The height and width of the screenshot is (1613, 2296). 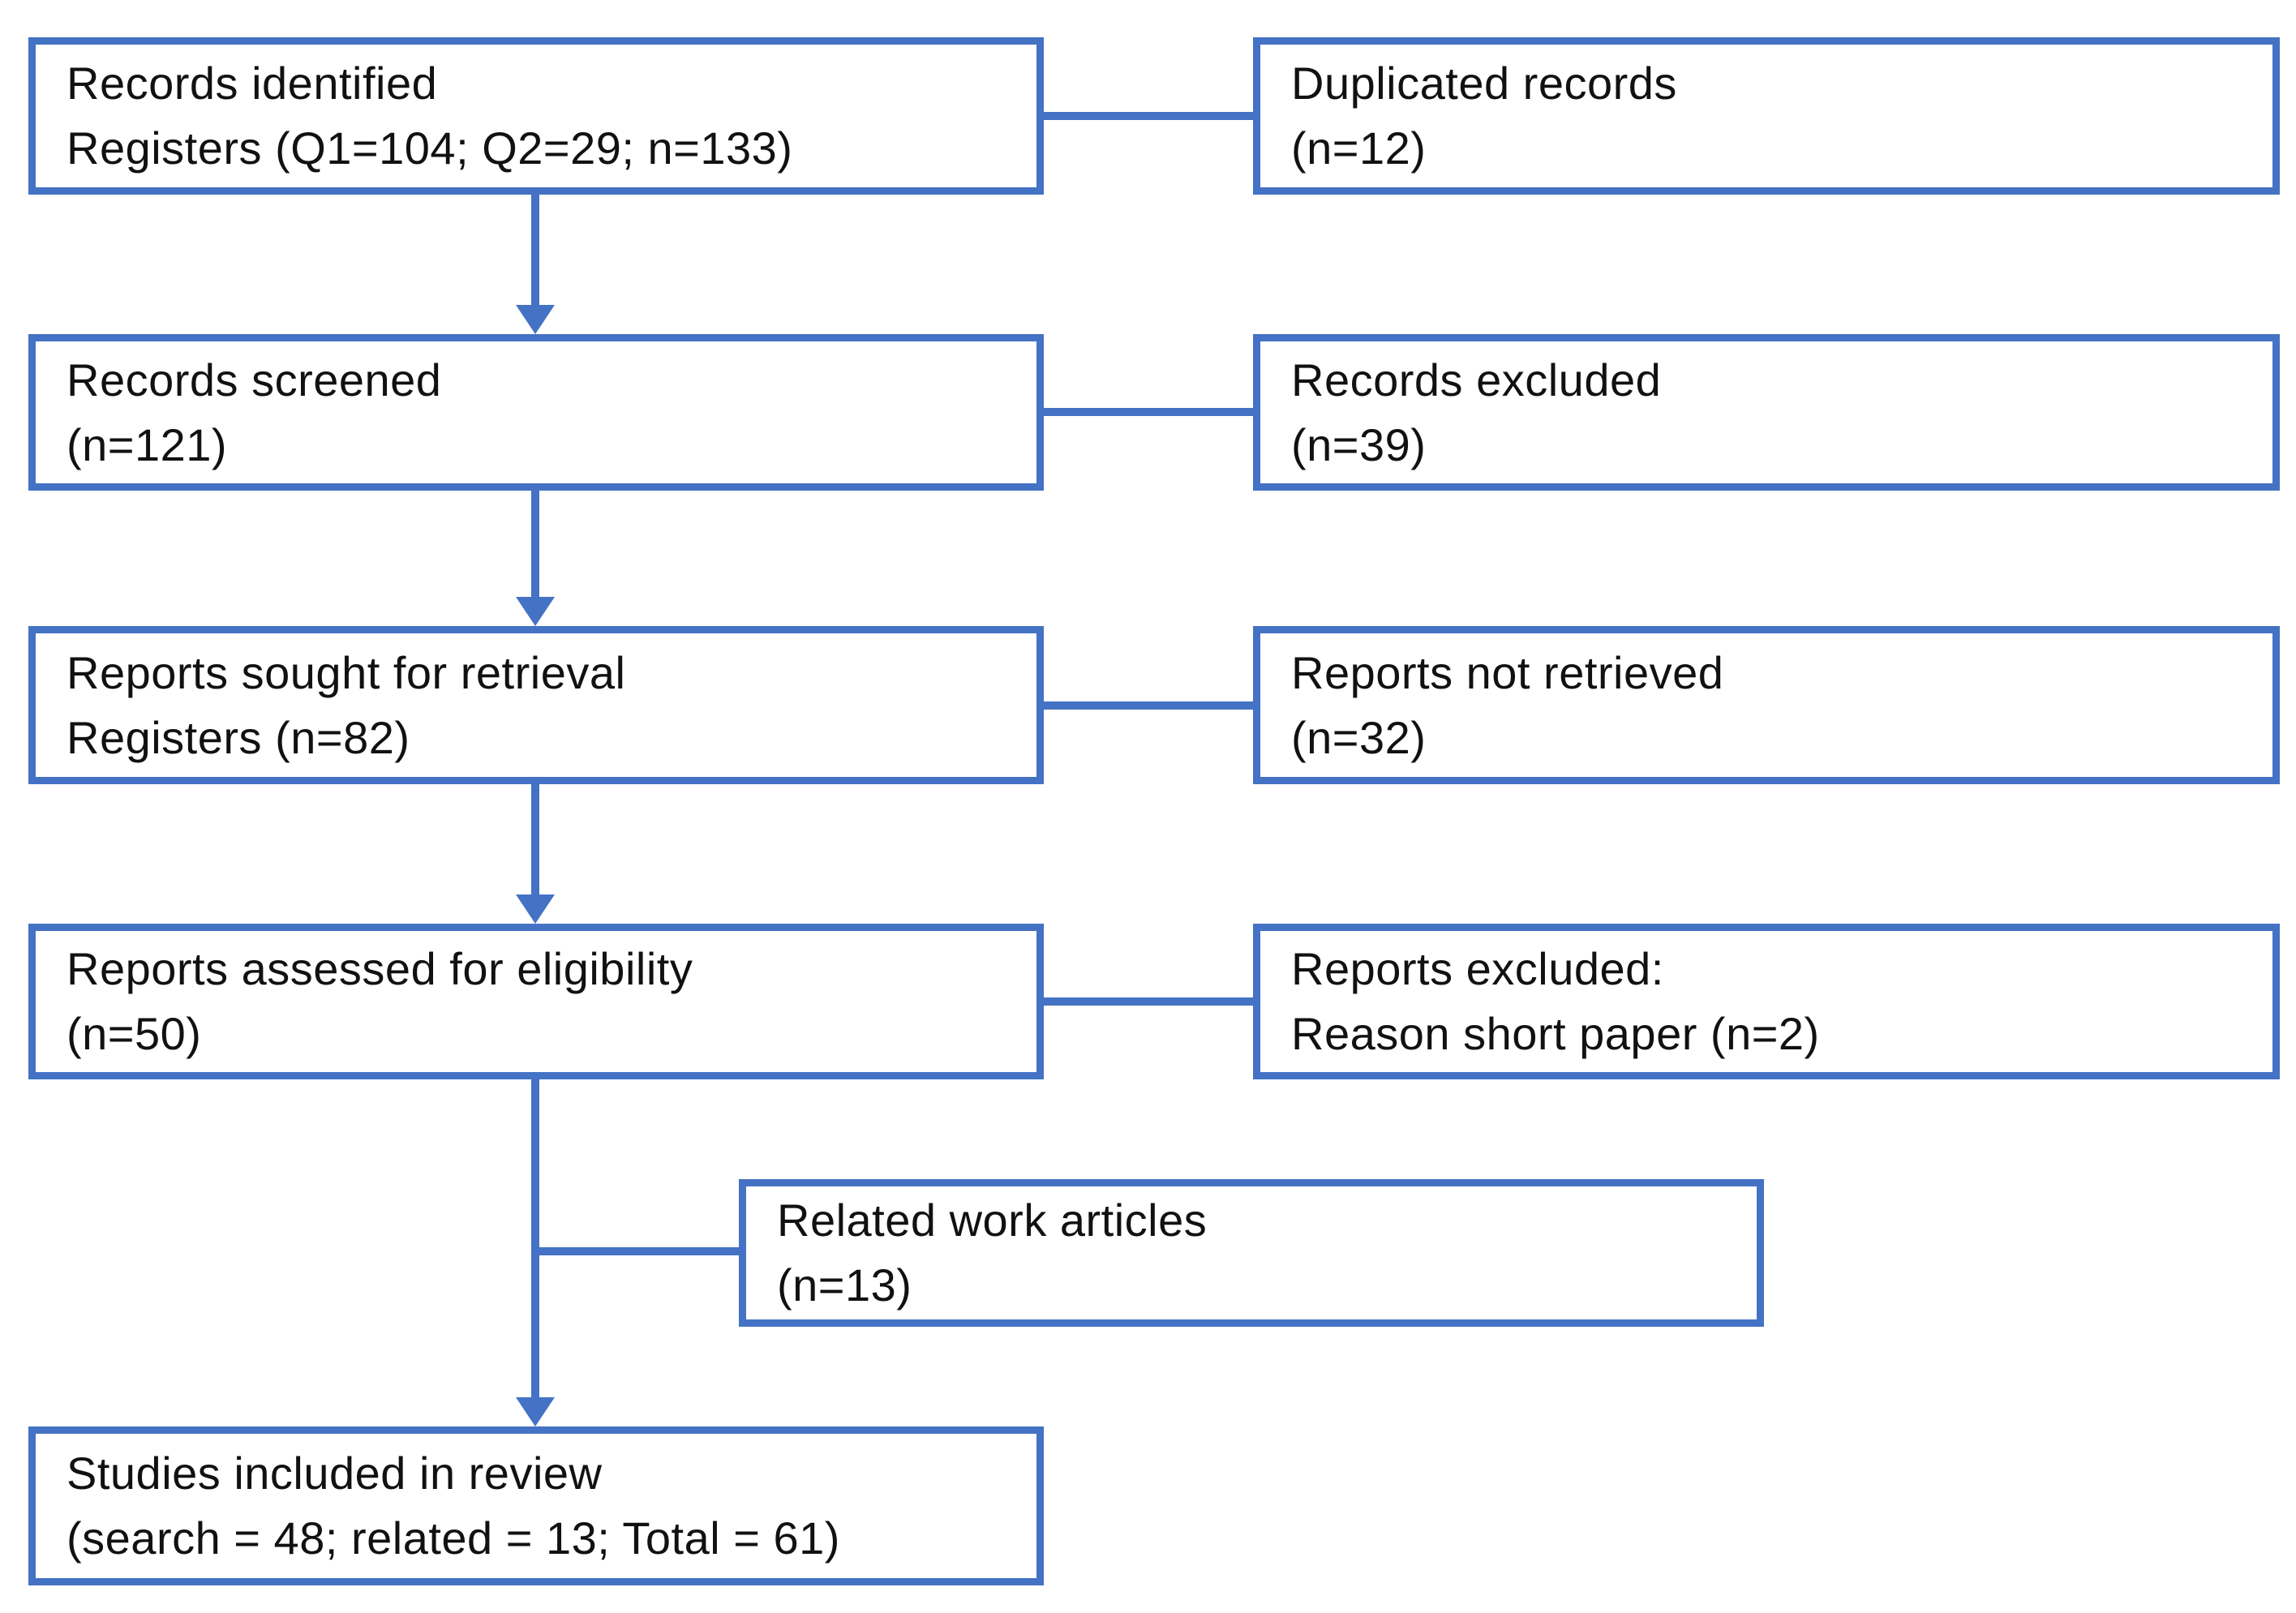 What do you see at coordinates (1766, 116) in the screenshot?
I see `box-duplicated-records: Duplicated records (n=12)` at bounding box center [1766, 116].